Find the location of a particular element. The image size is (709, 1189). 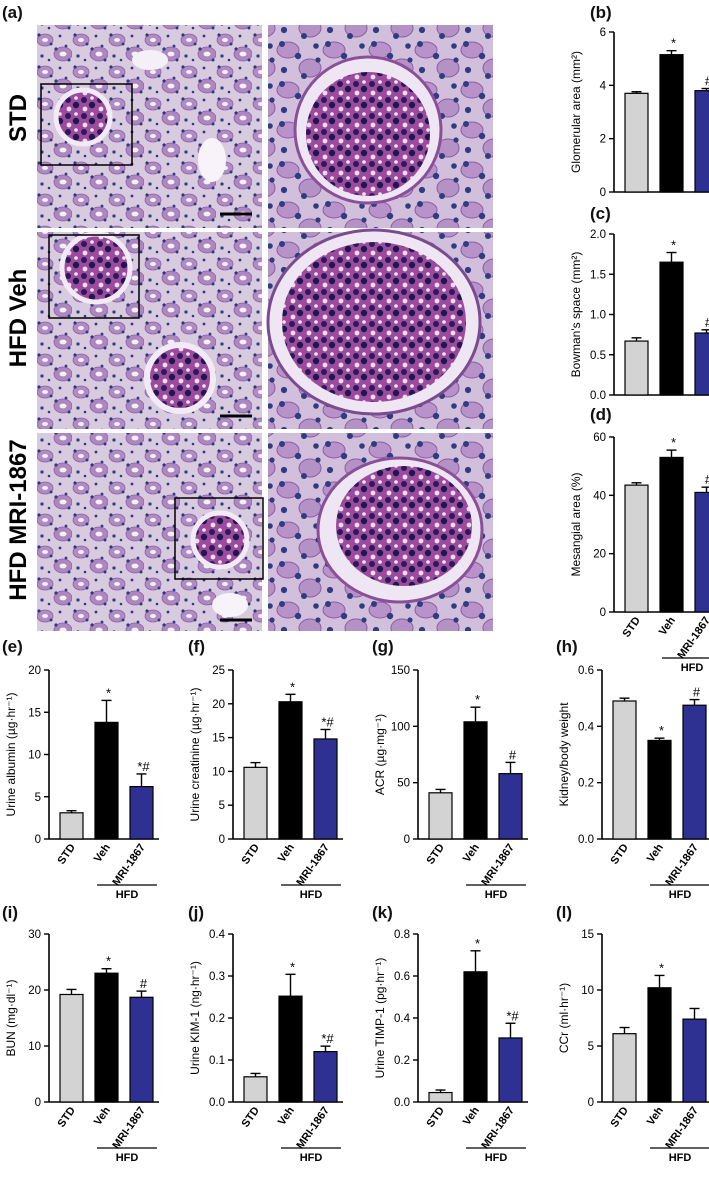

y-tick-label: 0.3 is located at coordinates (217, 977).